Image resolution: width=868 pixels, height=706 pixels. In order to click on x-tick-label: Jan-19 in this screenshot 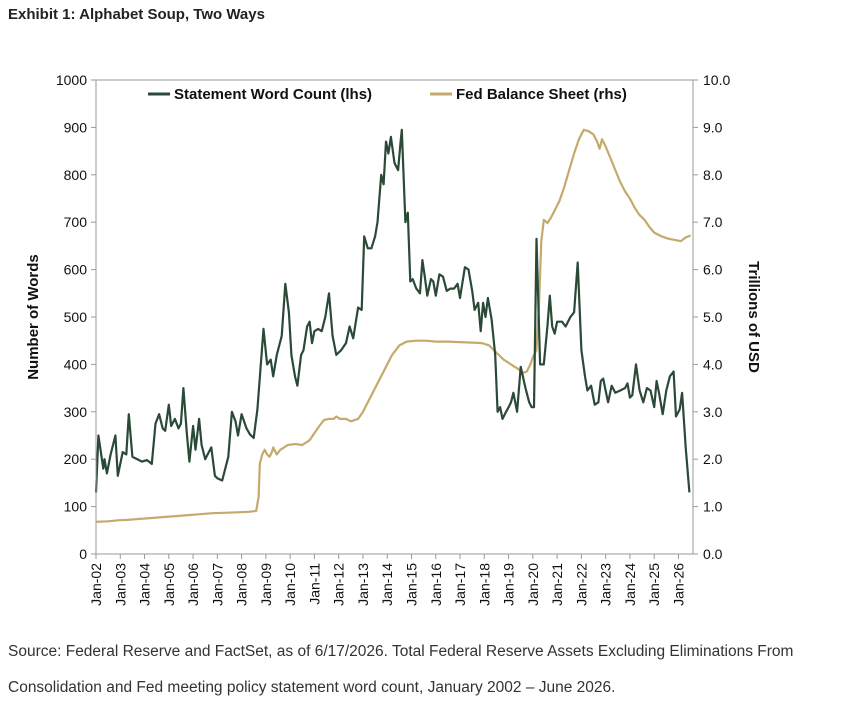, I will do `click(509, 584)`.